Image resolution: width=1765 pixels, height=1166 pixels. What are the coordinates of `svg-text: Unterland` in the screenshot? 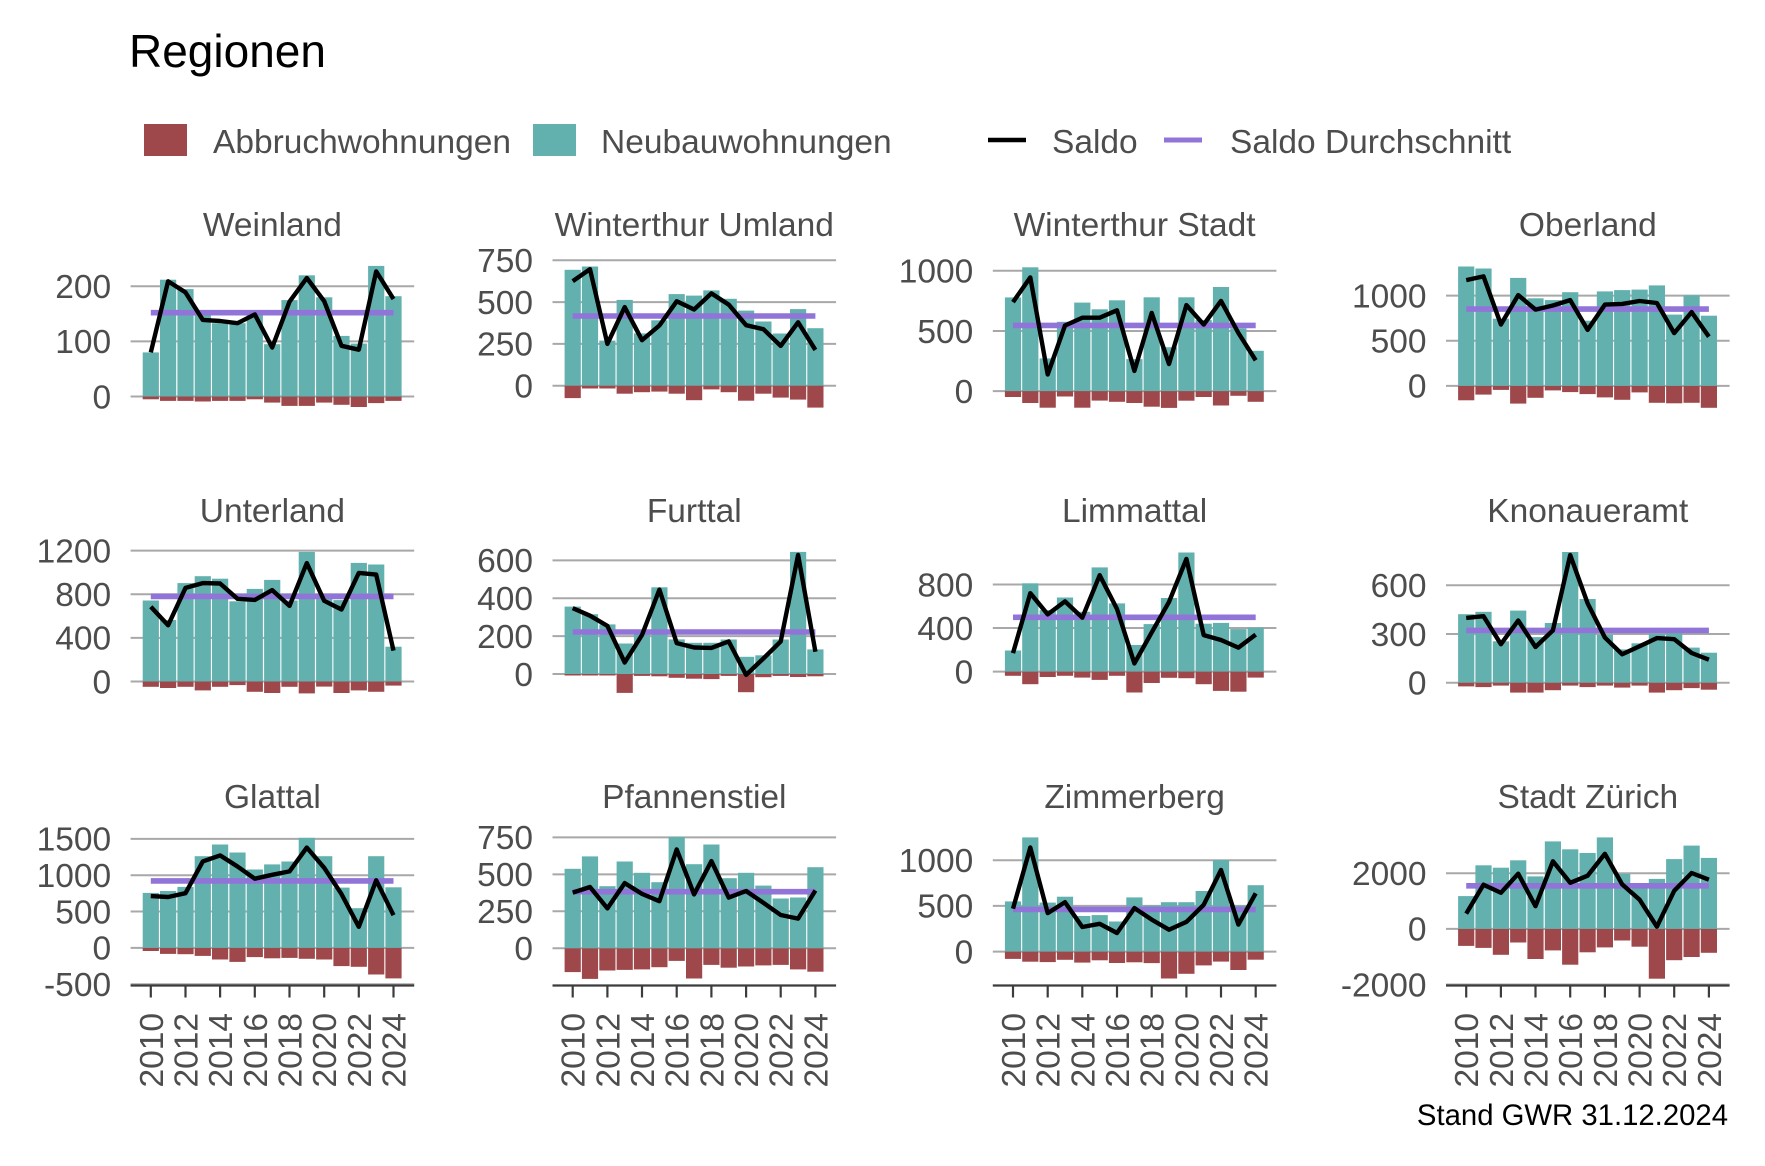 It's located at (272, 511).